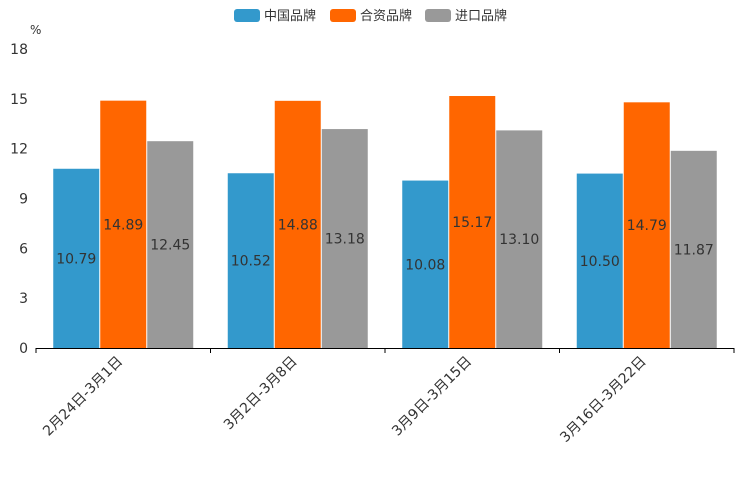 The width and height of the screenshot is (744, 496). I want to click on bar-value-label: 14.88, so click(298, 225).